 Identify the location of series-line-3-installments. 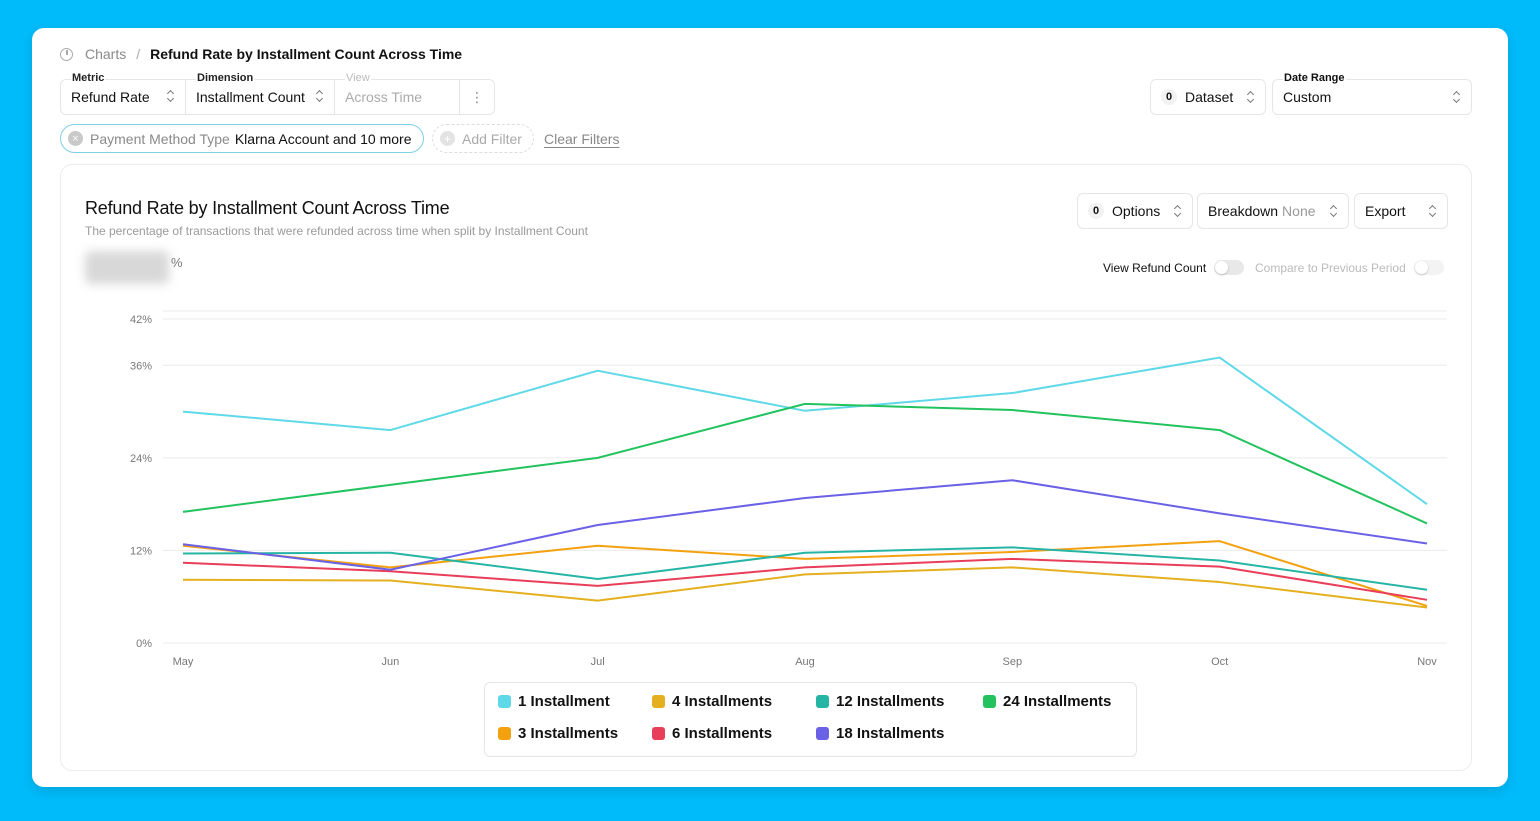
(805, 573).